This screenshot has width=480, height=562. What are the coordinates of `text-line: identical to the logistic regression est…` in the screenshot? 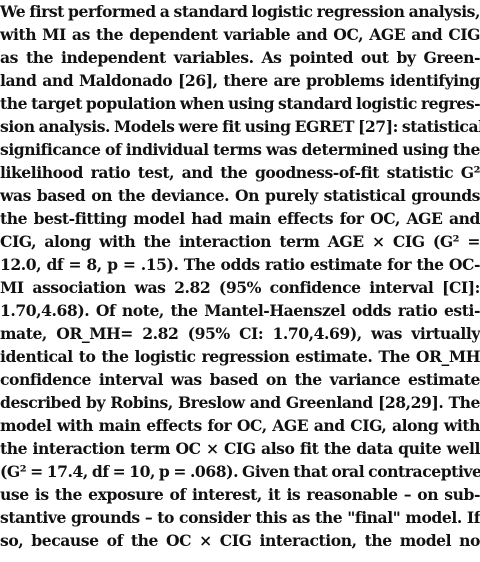 It's located at (240, 356).